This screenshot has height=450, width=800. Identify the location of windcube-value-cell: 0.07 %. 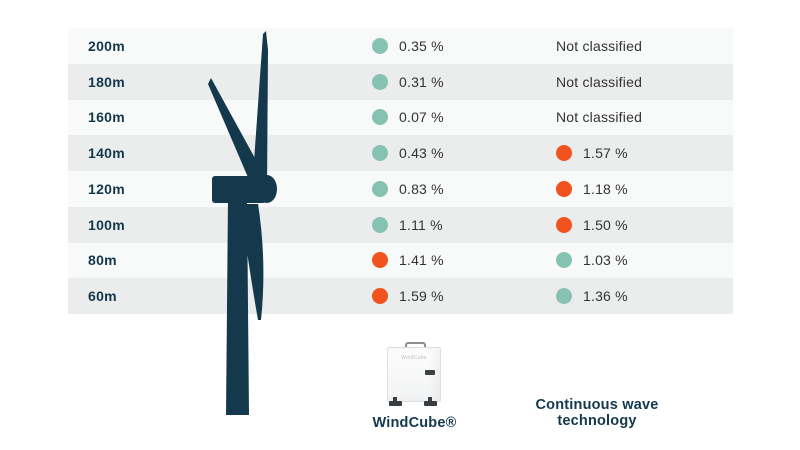
(408, 117).